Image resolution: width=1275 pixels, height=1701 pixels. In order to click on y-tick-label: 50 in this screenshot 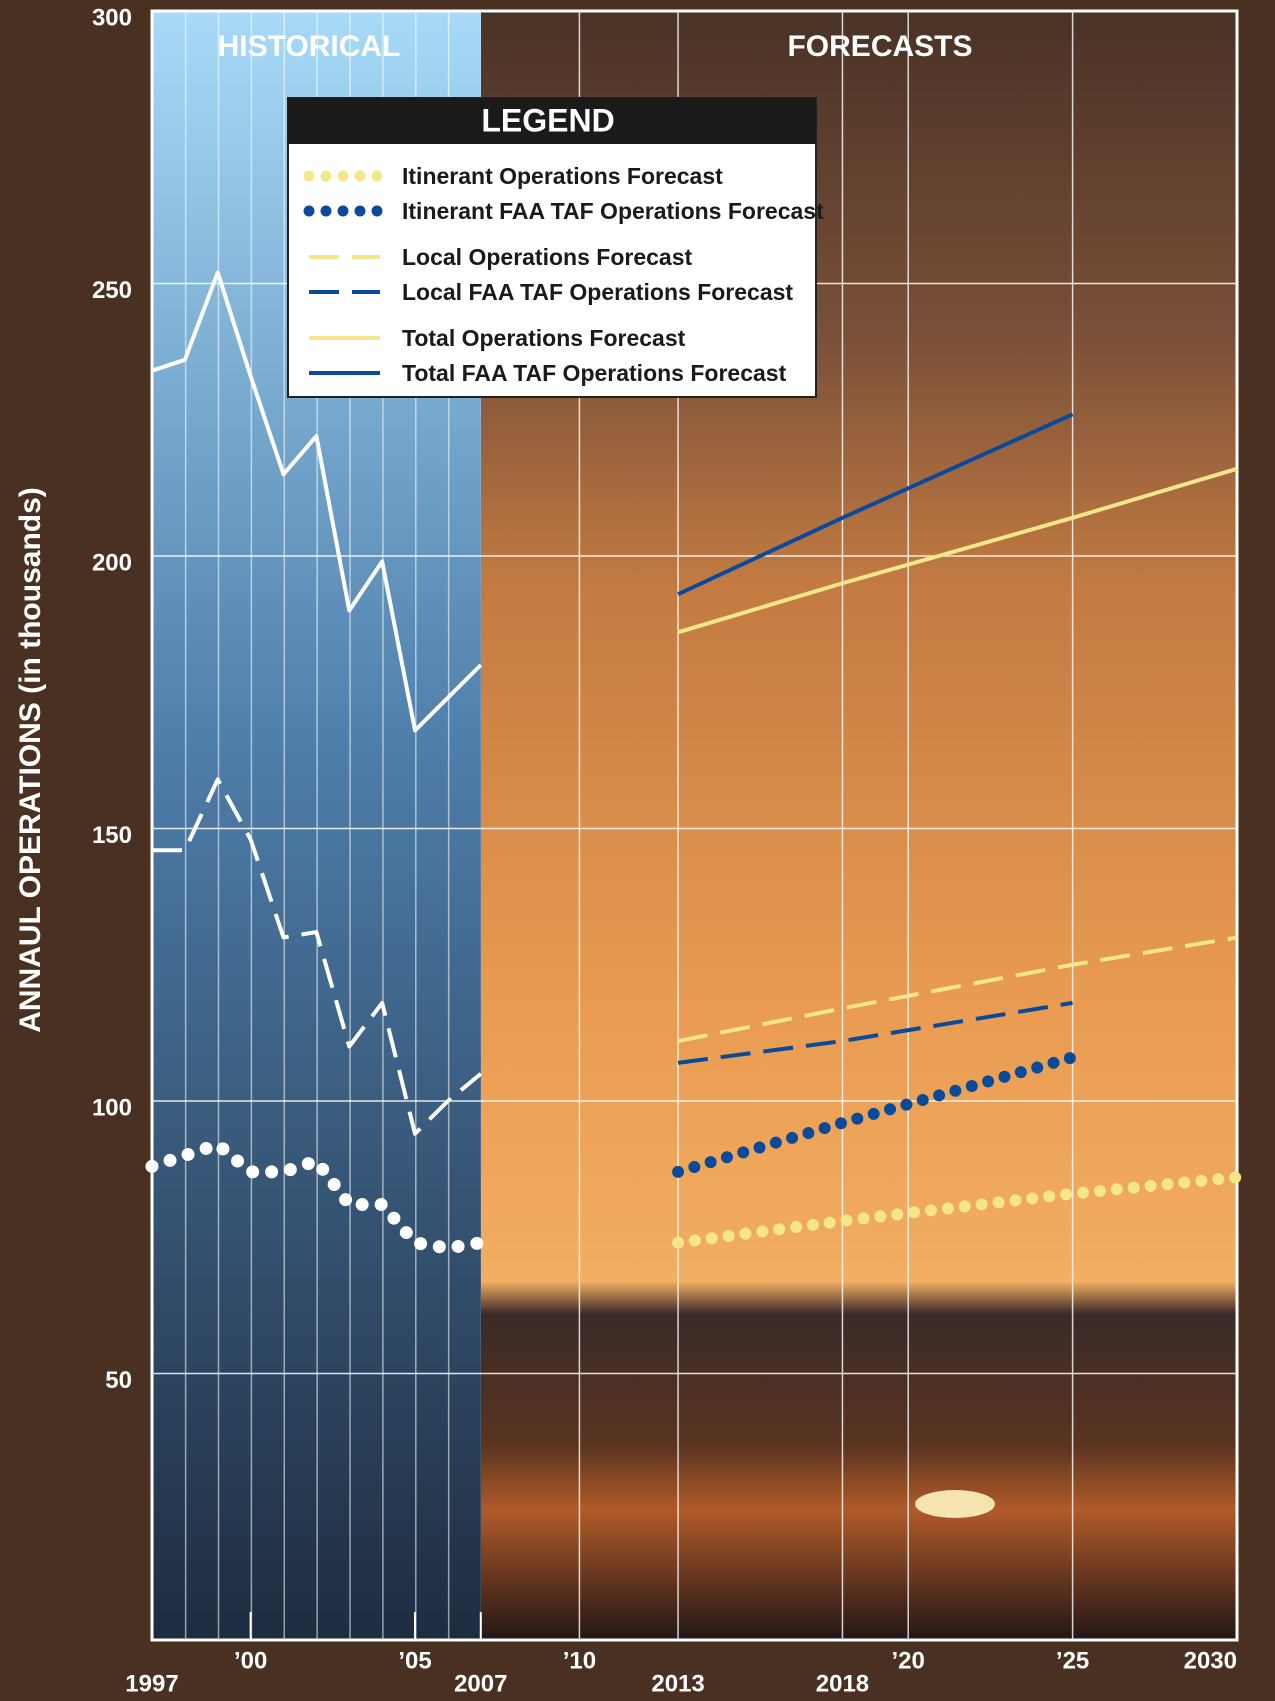, I will do `click(118, 1380)`.